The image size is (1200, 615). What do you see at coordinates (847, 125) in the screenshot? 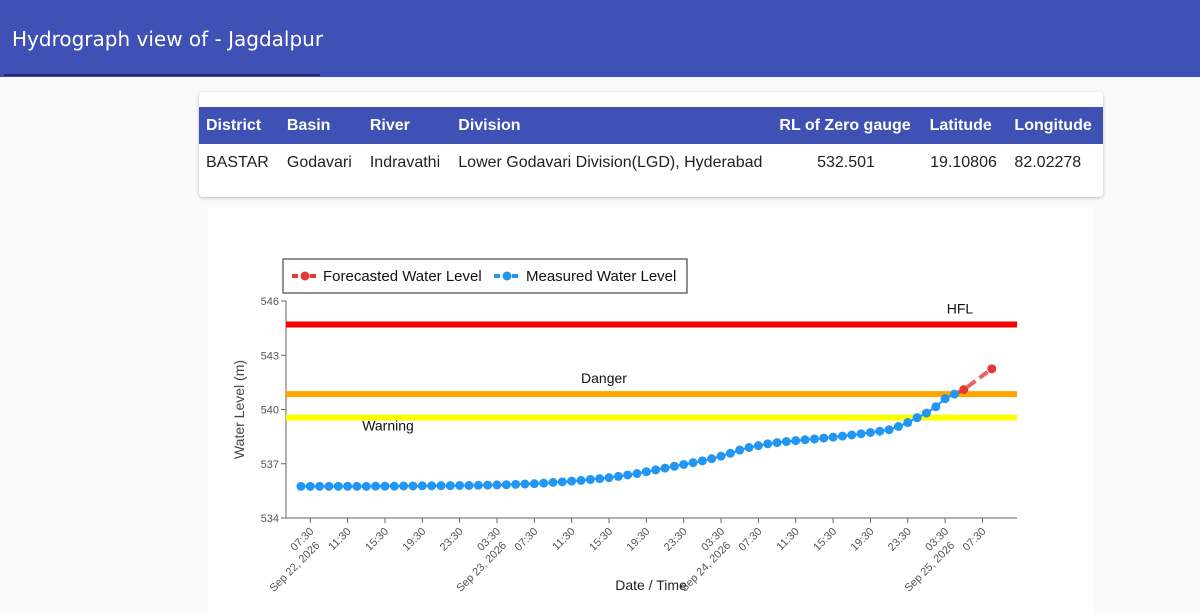
I see `column-header-rl-zero-gauge: RL of Zero gauge` at bounding box center [847, 125].